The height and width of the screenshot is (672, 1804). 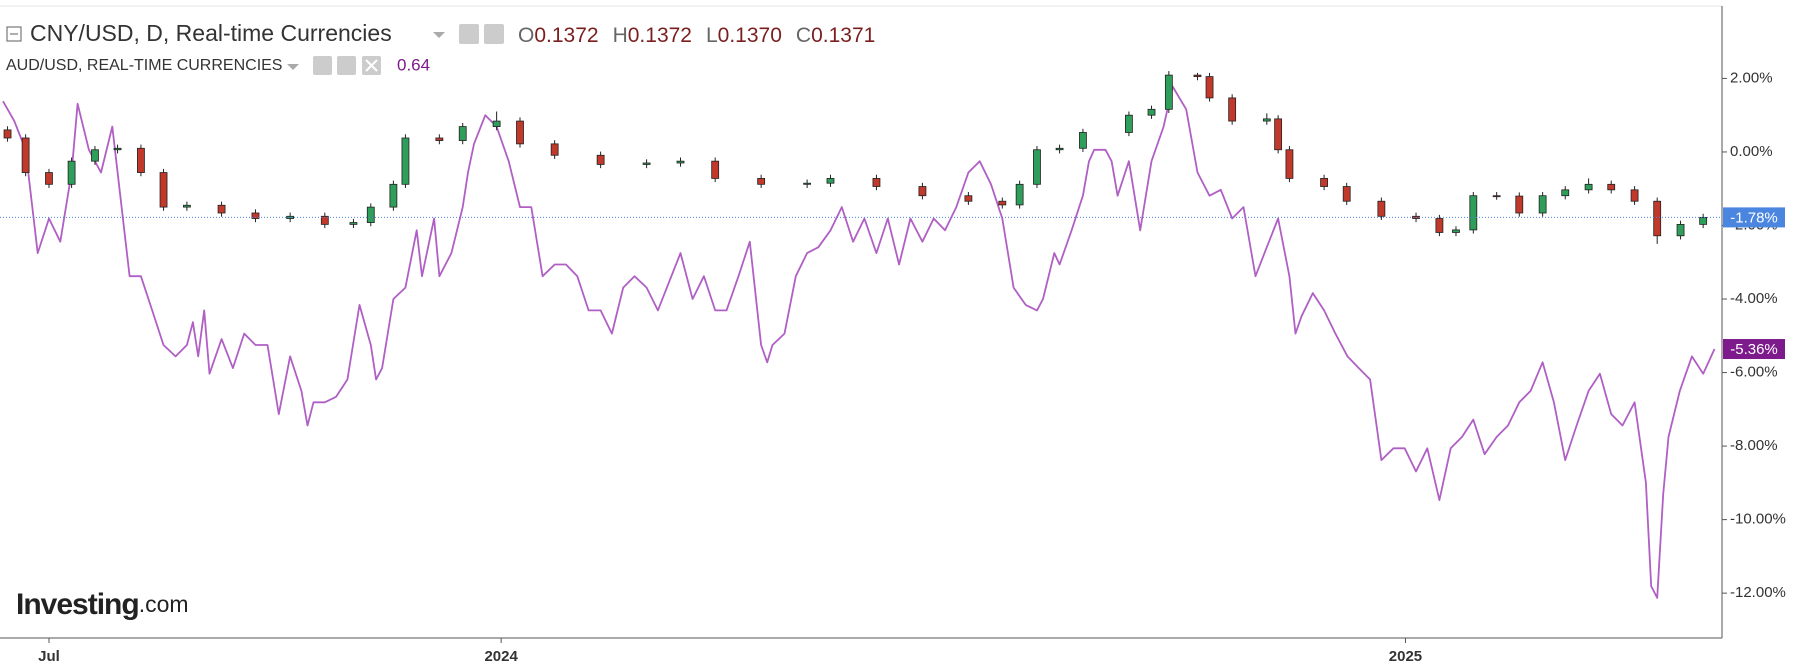 What do you see at coordinates (164, 604) in the screenshot?
I see `watermark-suffix: .com` at bounding box center [164, 604].